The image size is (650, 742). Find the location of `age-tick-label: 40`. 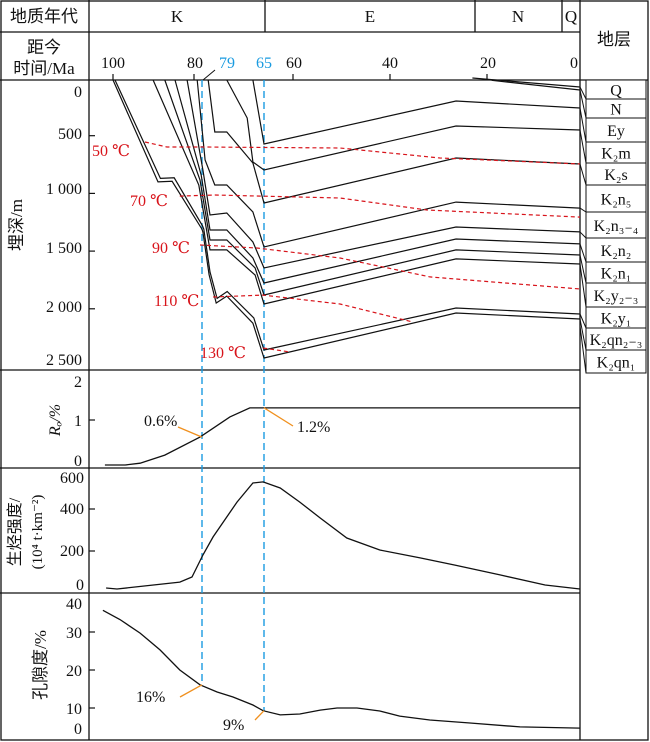

age-tick-label: 40 is located at coordinates (390, 63).